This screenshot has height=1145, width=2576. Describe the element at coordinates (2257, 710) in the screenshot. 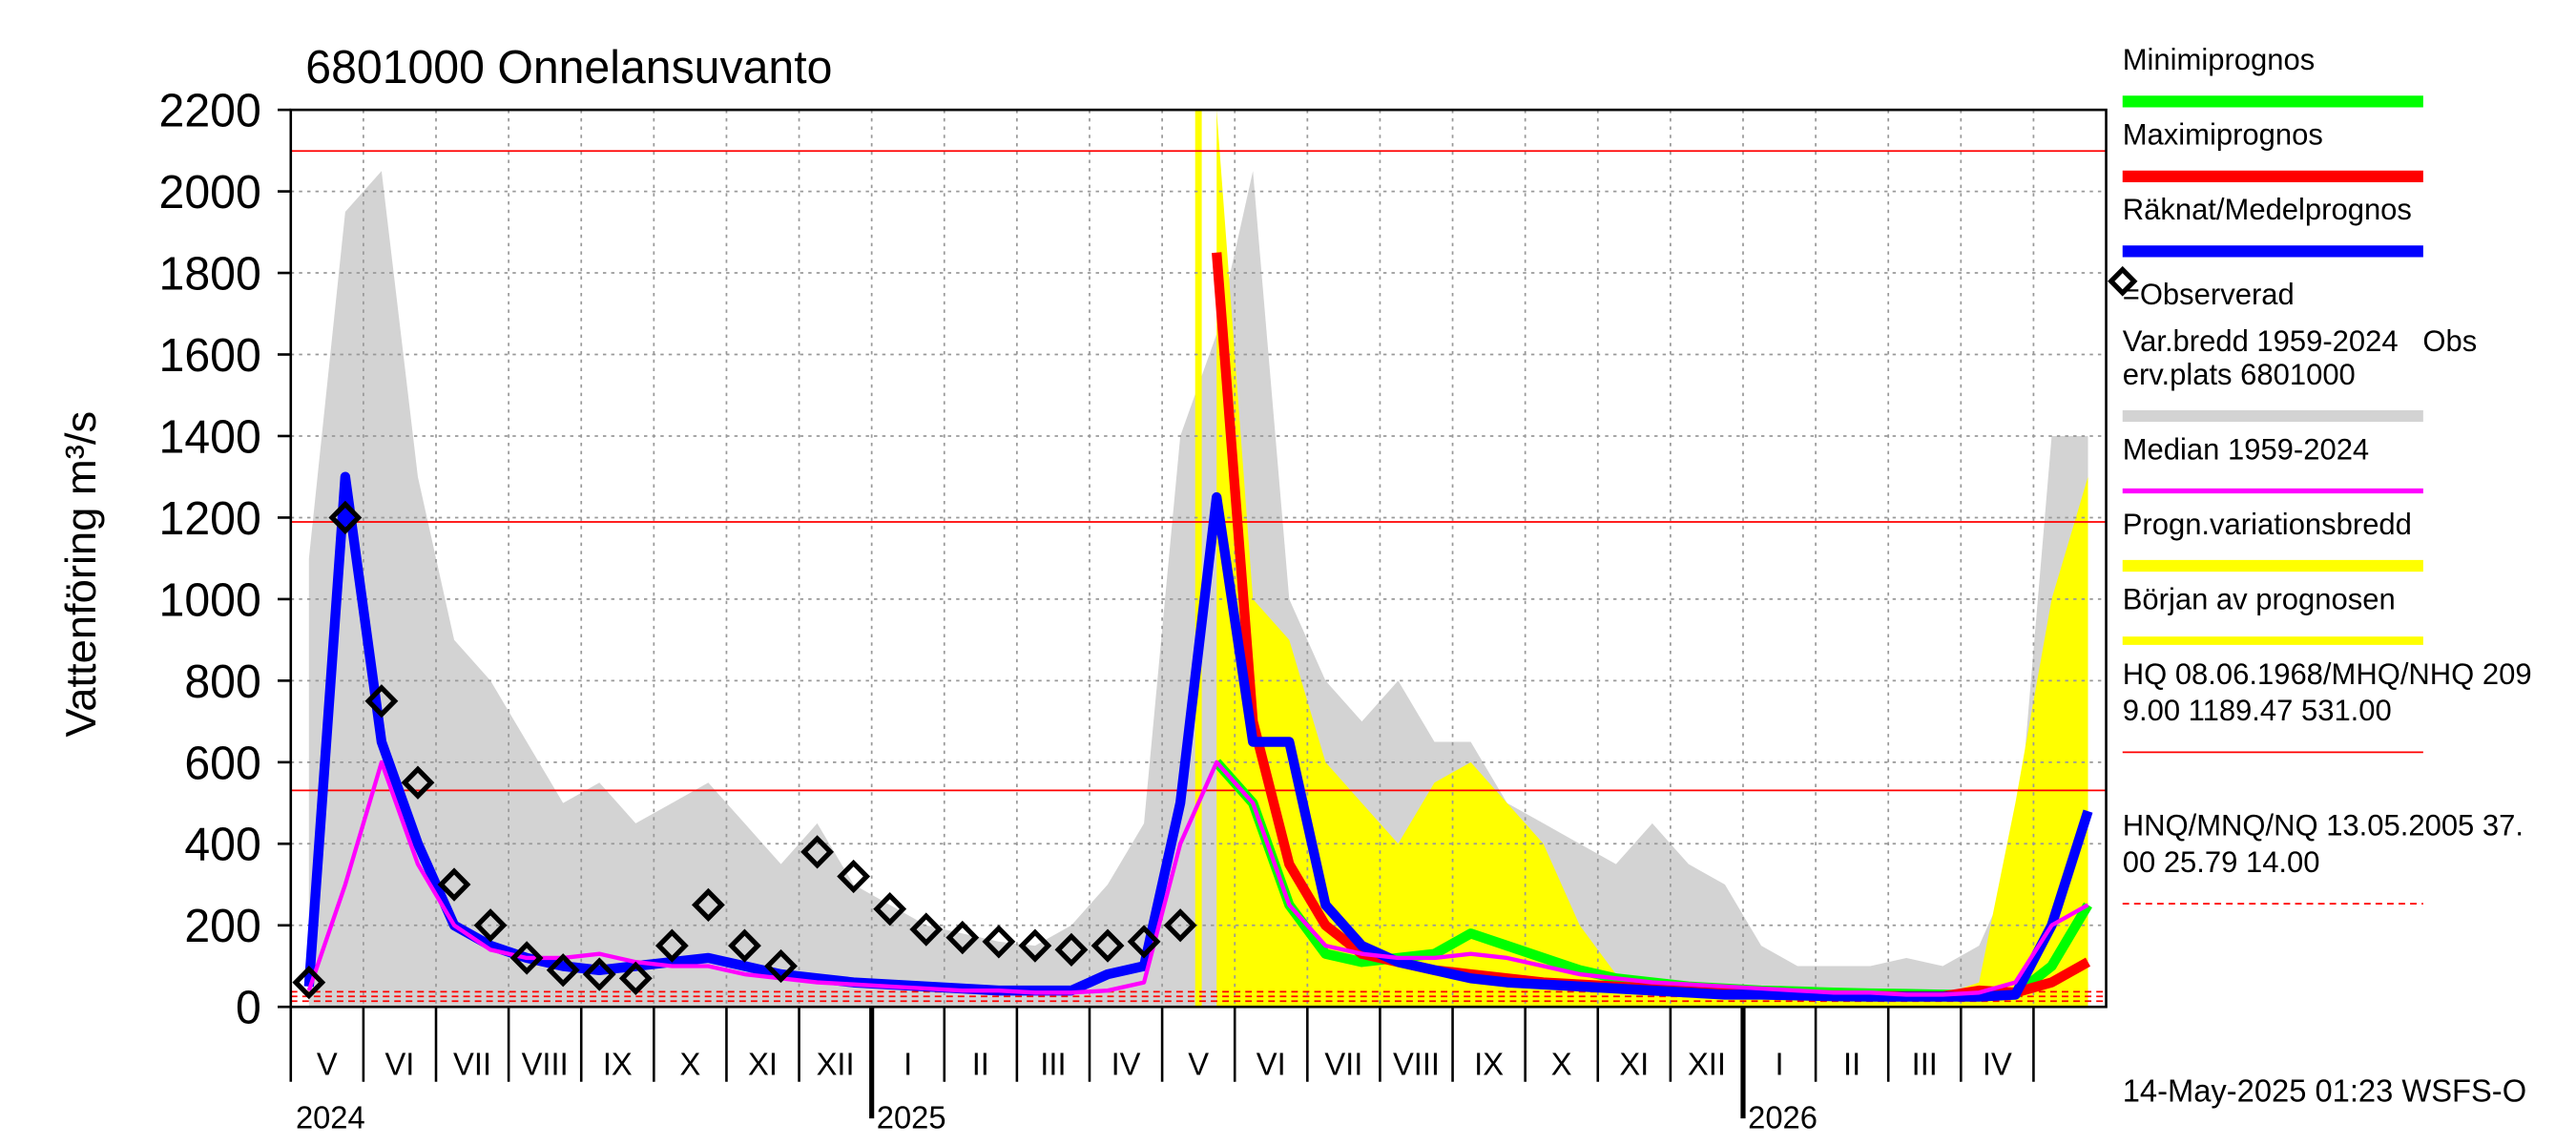

I see `legend-label: 9.00 1189.47 531.00` at that location.